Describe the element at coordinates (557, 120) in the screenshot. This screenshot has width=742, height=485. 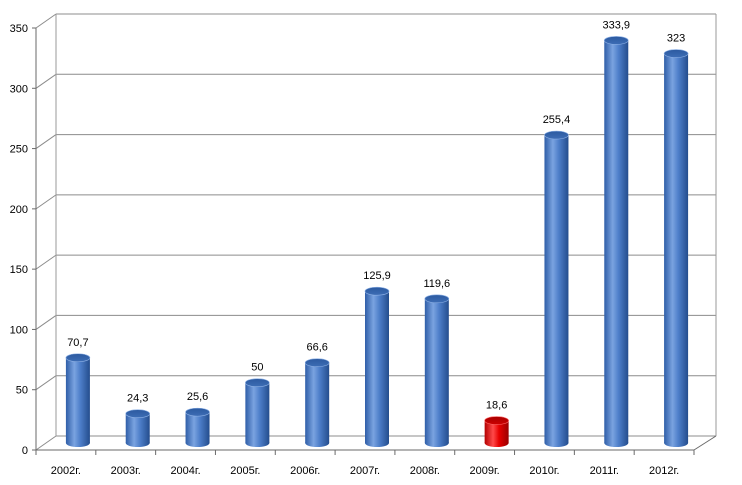
I see `data-label: 255,4` at that location.